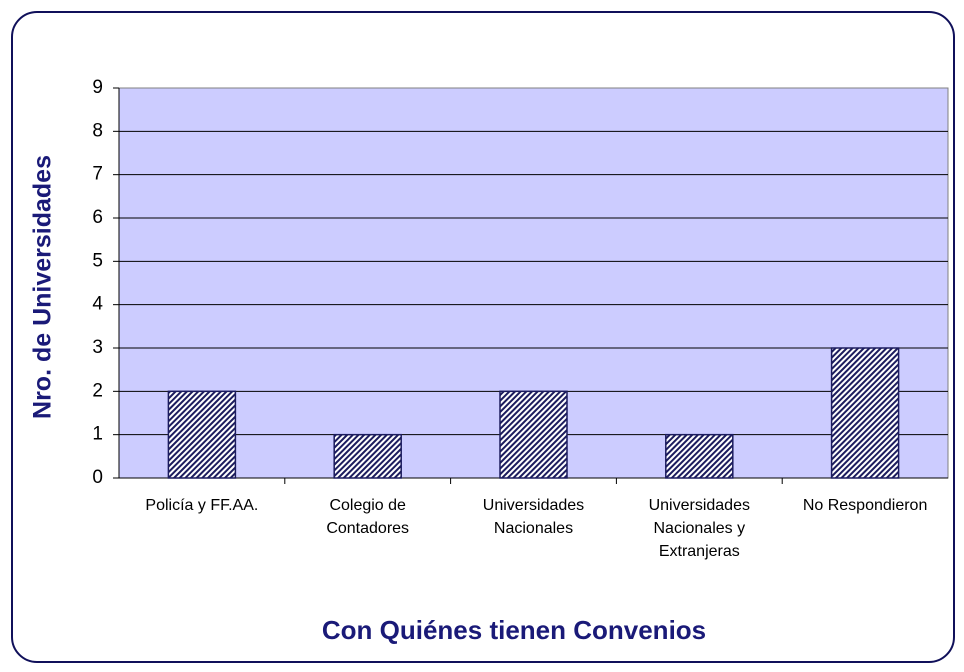 The height and width of the screenshot is (672, 964). Describe the element at coordinates (202, 505) in the screenshot. I see `x-tick-label: Policía y FF.AA.` at that location.